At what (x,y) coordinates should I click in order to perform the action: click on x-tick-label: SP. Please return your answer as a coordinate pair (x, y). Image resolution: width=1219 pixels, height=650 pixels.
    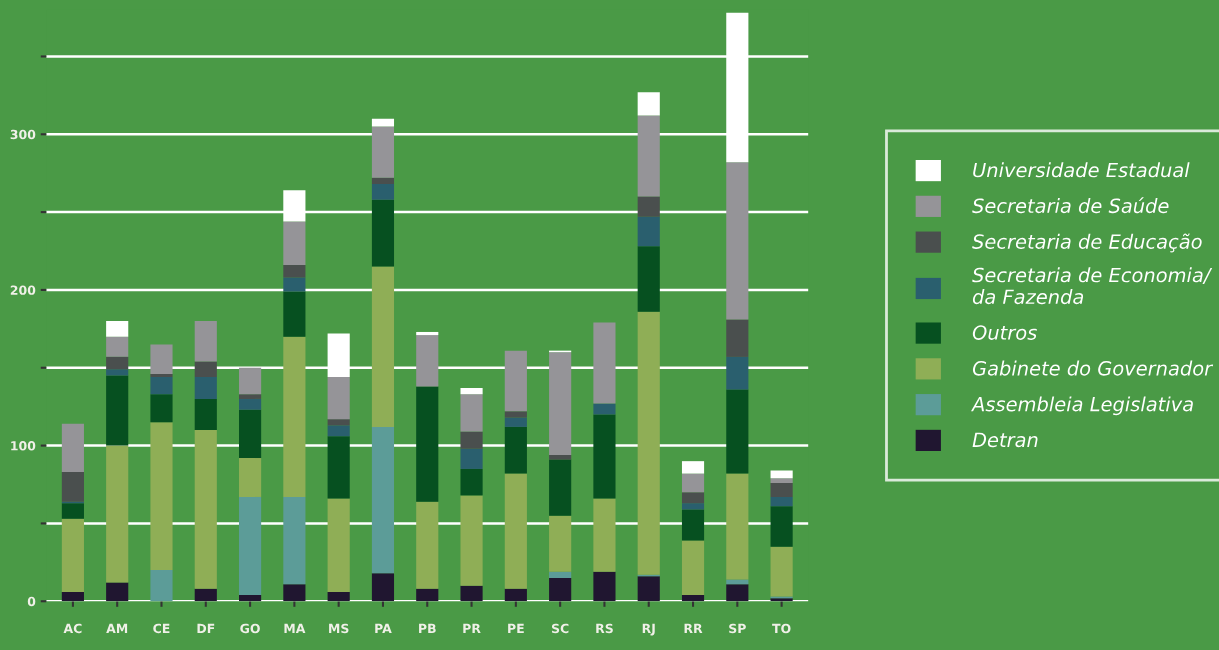
    Looking at the image, I should click on (737, 628).